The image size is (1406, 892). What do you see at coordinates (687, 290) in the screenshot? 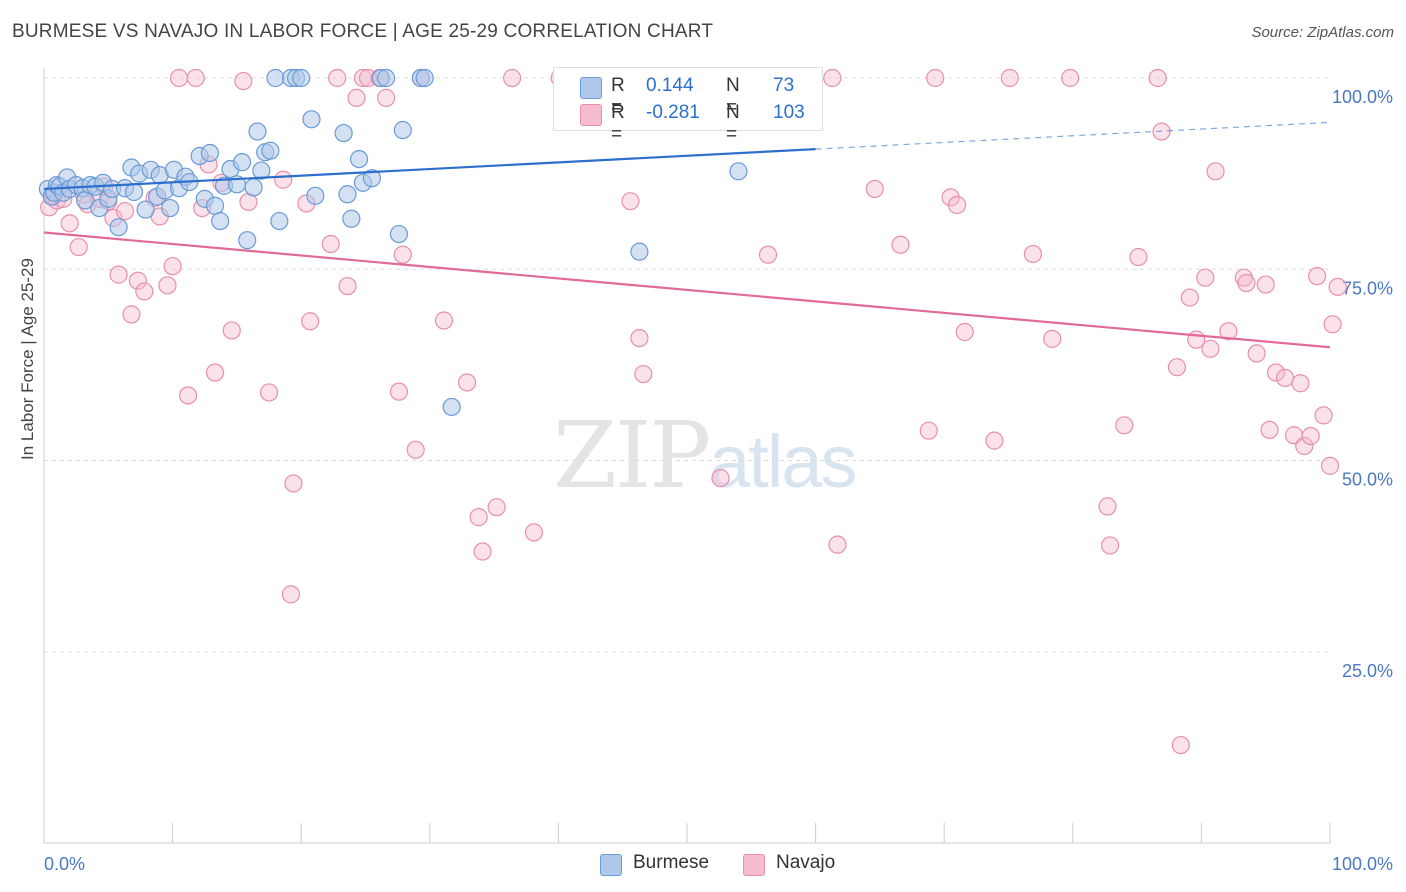
I see `navajo-trend-line` at bounding box center [687, 290].